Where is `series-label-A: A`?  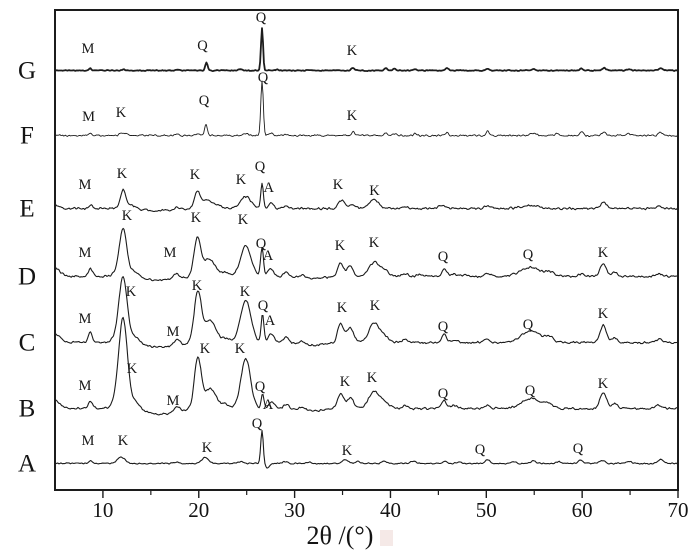 series-label-A: A is located at coordinates (27, 464).